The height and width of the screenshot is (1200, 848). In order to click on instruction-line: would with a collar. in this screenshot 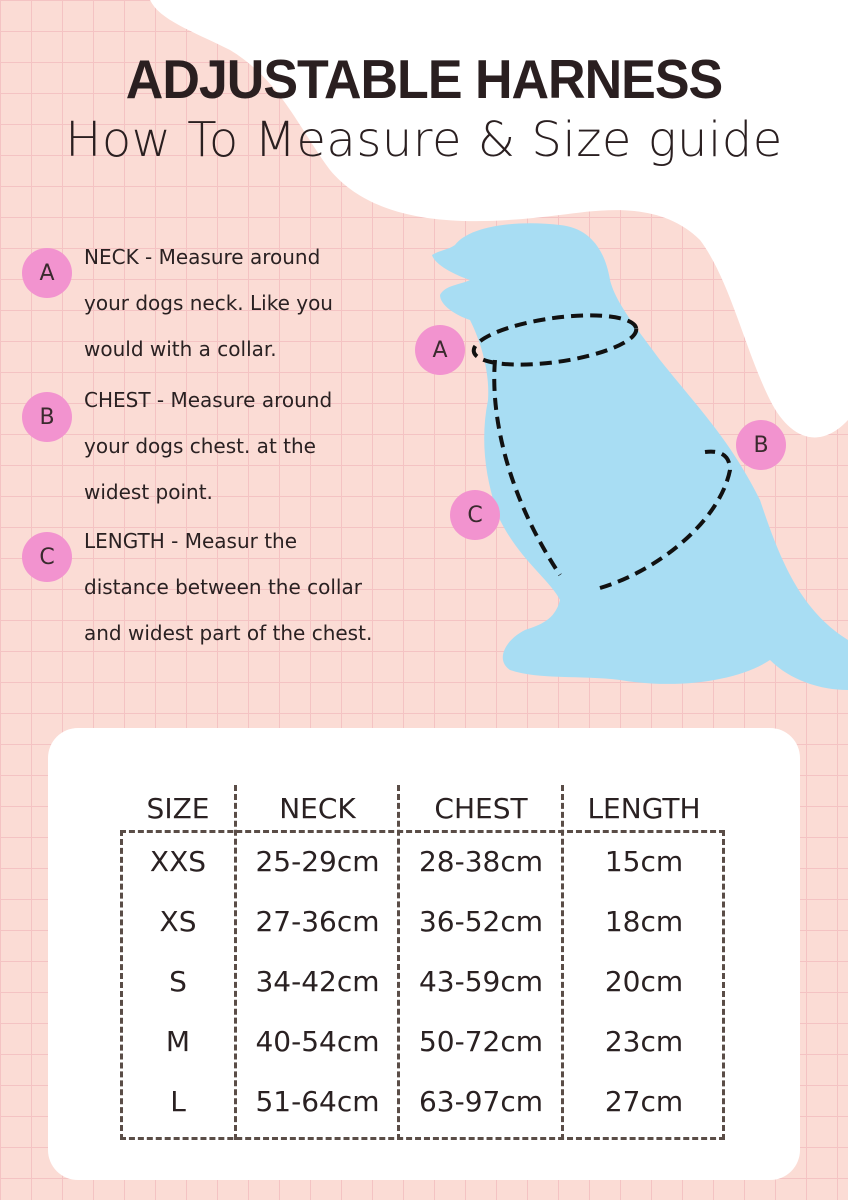, I will do `click(180, 349)`.